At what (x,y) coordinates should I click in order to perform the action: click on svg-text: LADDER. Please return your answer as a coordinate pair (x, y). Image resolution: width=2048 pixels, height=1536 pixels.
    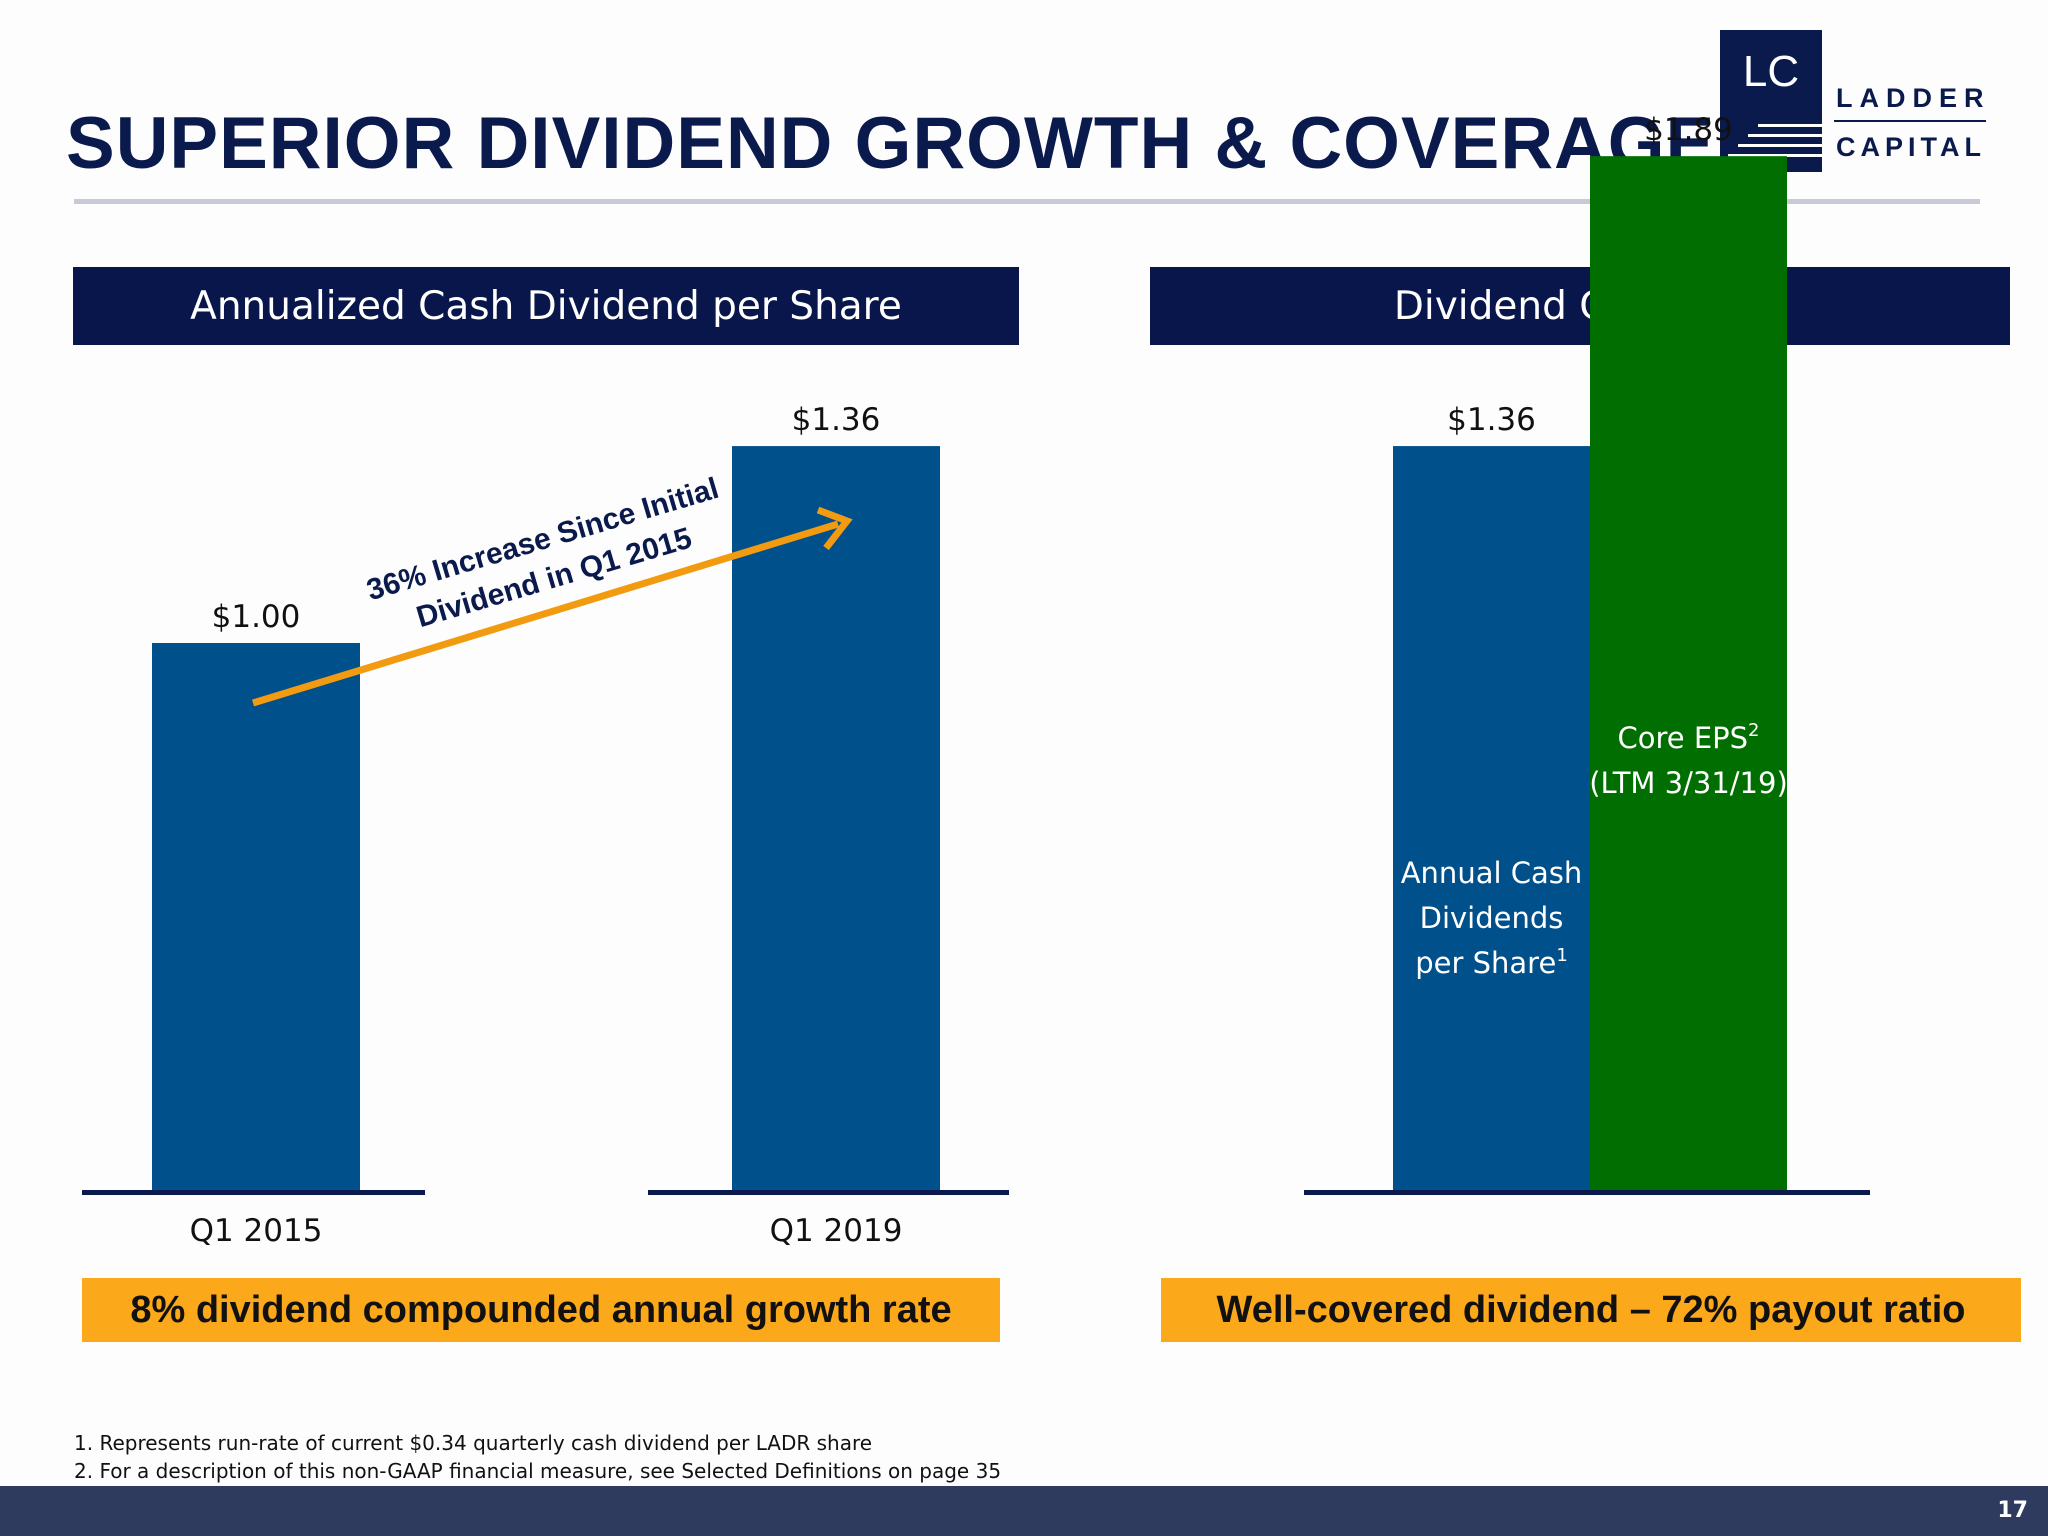
    Looking at the image, I should click on (1912, 98).